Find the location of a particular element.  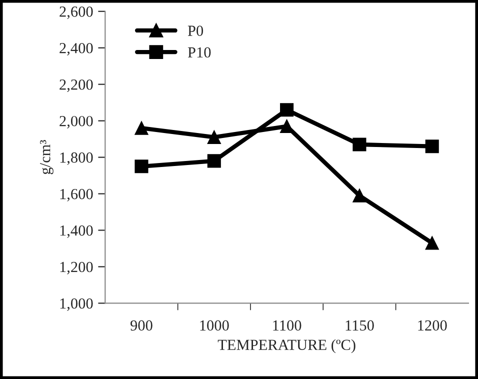

y-tick-label: 1,800 is located at coordinates (76, 158).